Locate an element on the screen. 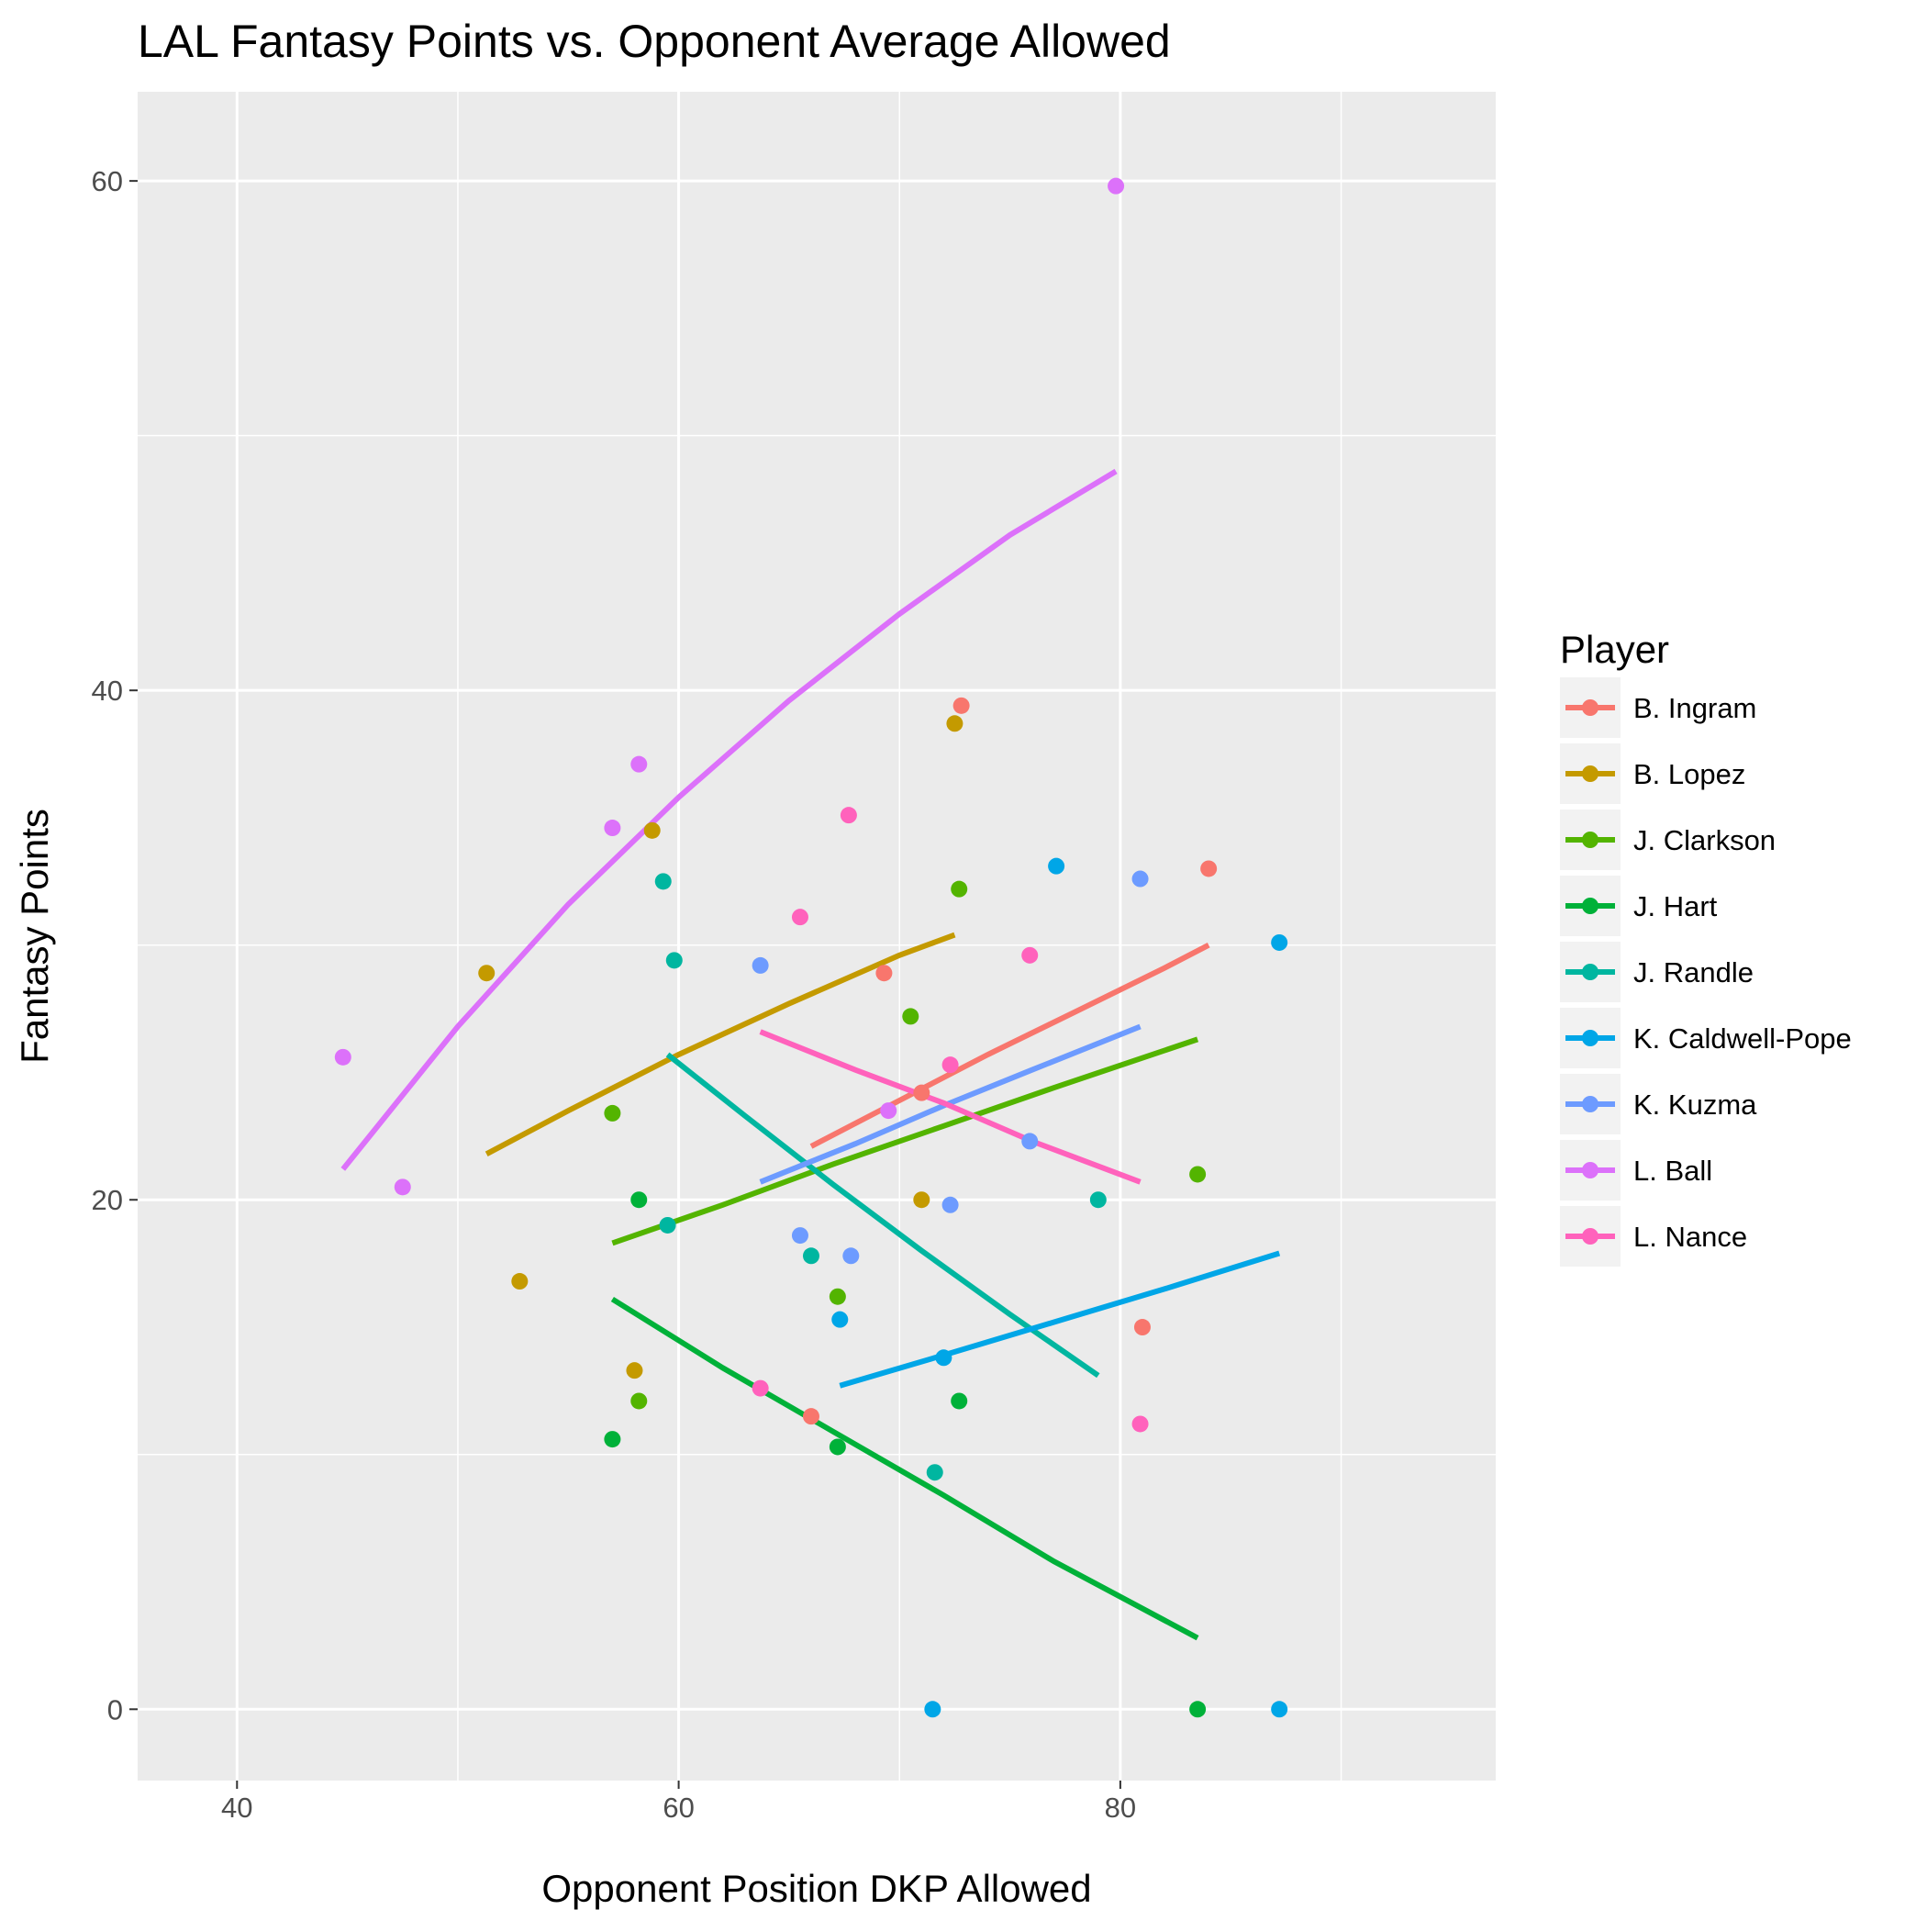  x-tick-label: 40 is located at coordinates (236, 1808).